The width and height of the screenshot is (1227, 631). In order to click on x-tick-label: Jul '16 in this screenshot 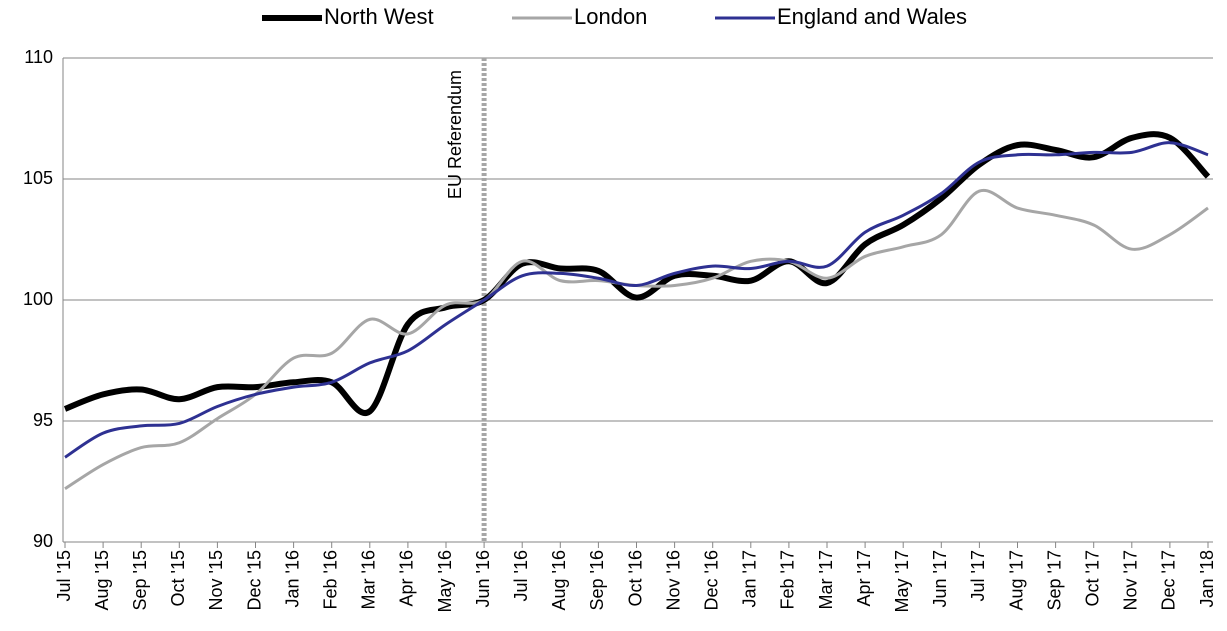, I will do `click(521, 575)`.